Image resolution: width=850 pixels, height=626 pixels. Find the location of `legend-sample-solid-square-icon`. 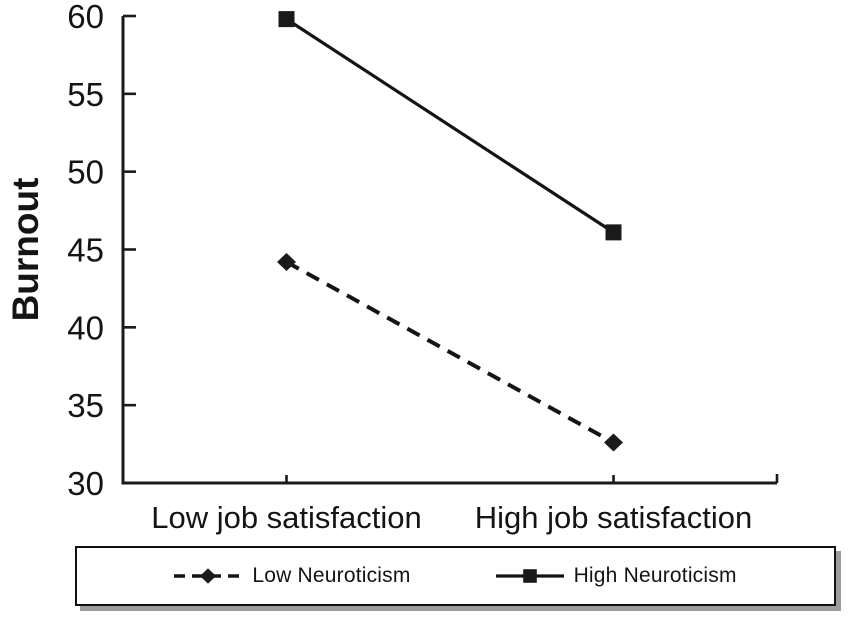

legend-sample-solid-square-icon is located at coordinates (529, 576).